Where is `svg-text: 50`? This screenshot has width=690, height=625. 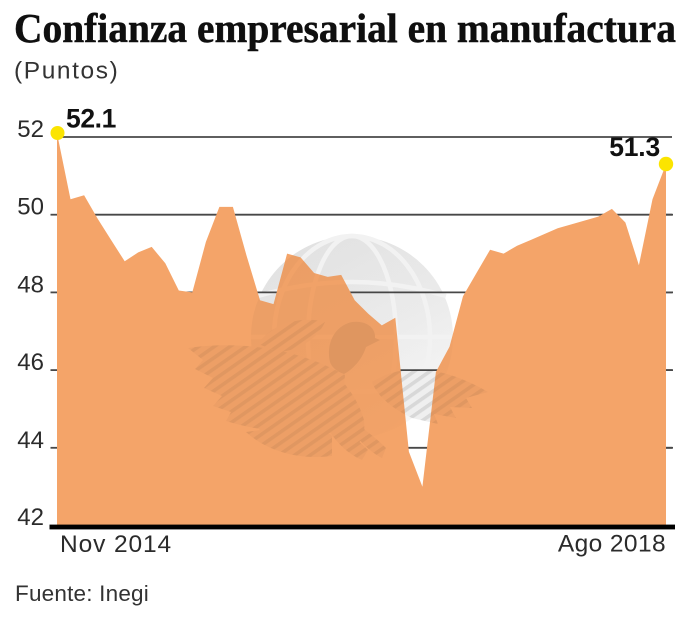 svg-text: 50 is located at coordinates (30, 207).